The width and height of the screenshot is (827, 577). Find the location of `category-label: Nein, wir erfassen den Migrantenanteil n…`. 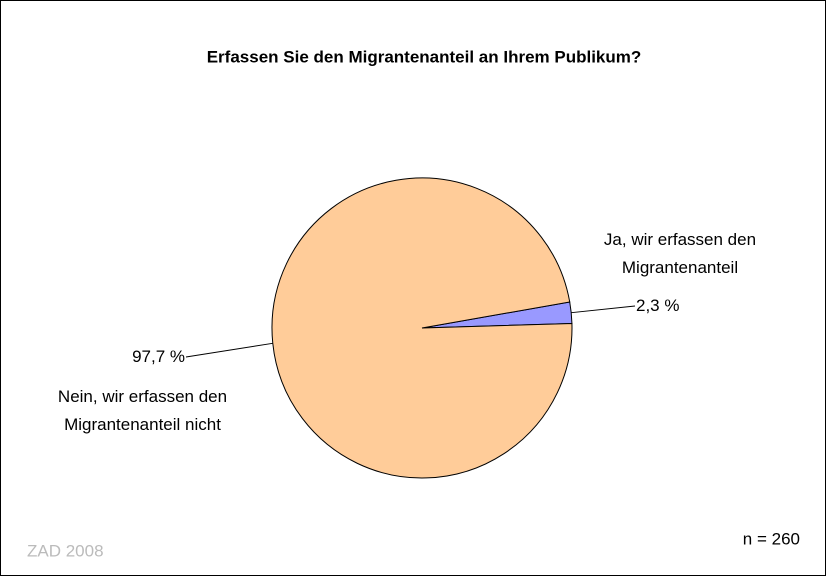

category-label: Nein, wir erfassen den Migrantenanteil n… is located at coordinates (142, 410).